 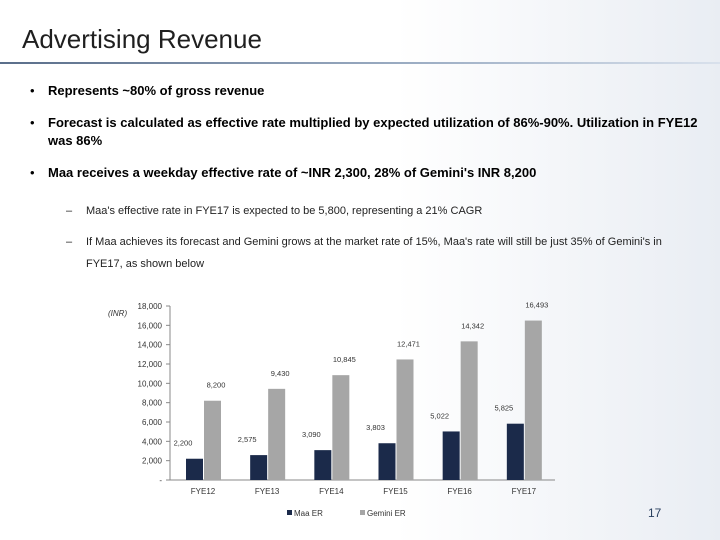 I want to click on x-category-label: FYE13, so click(x=267, y=491).